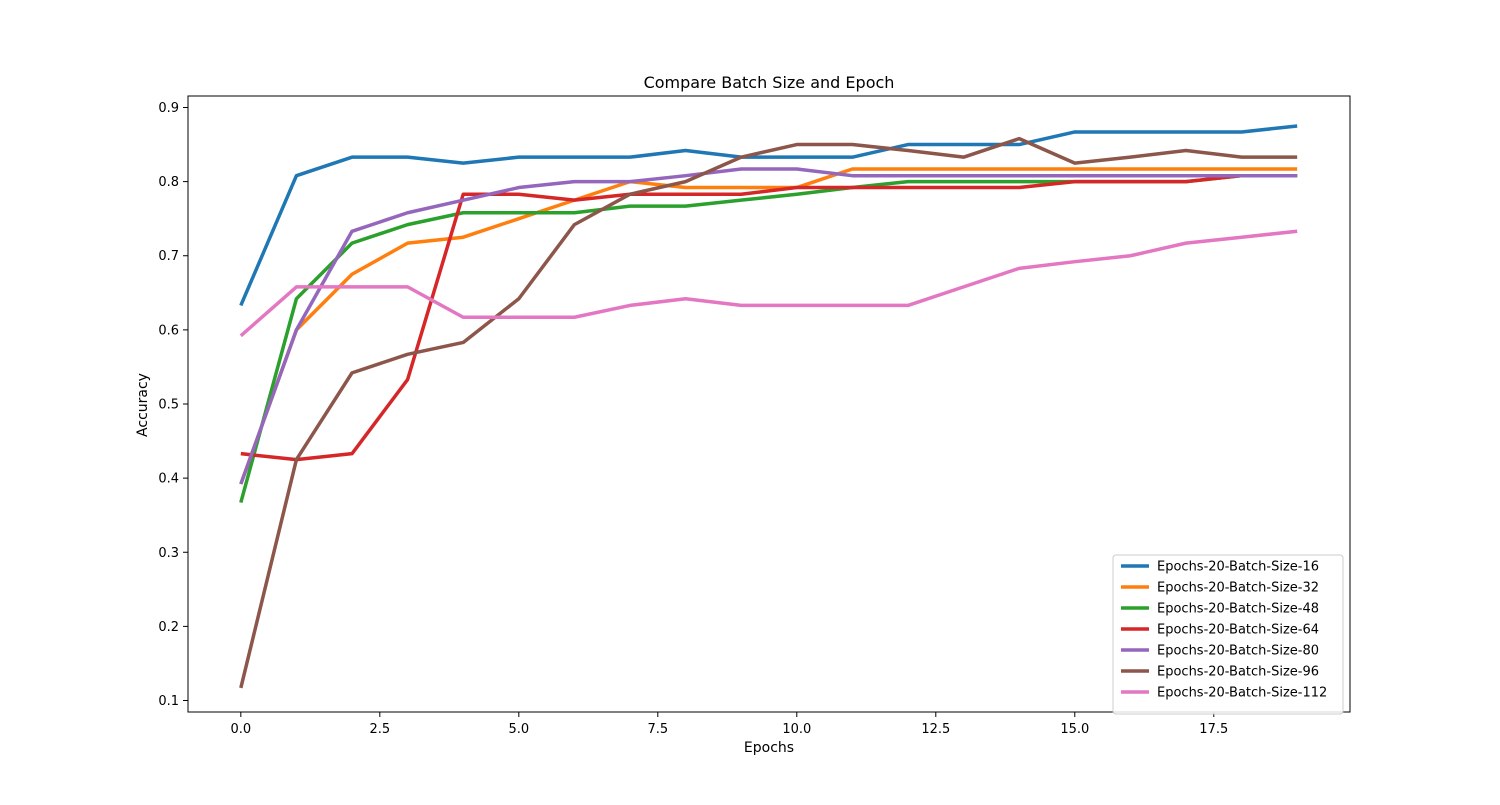  I want to click on x-tick-label: 2.5, so click(379, 729).